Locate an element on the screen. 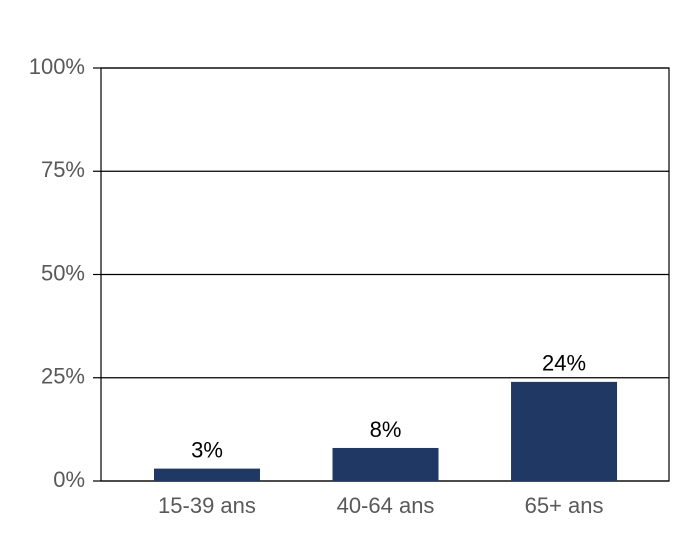 This screenshot has height=534, width=688. x-tick-label: 40-64 ans is located at coordinates (386, 505).